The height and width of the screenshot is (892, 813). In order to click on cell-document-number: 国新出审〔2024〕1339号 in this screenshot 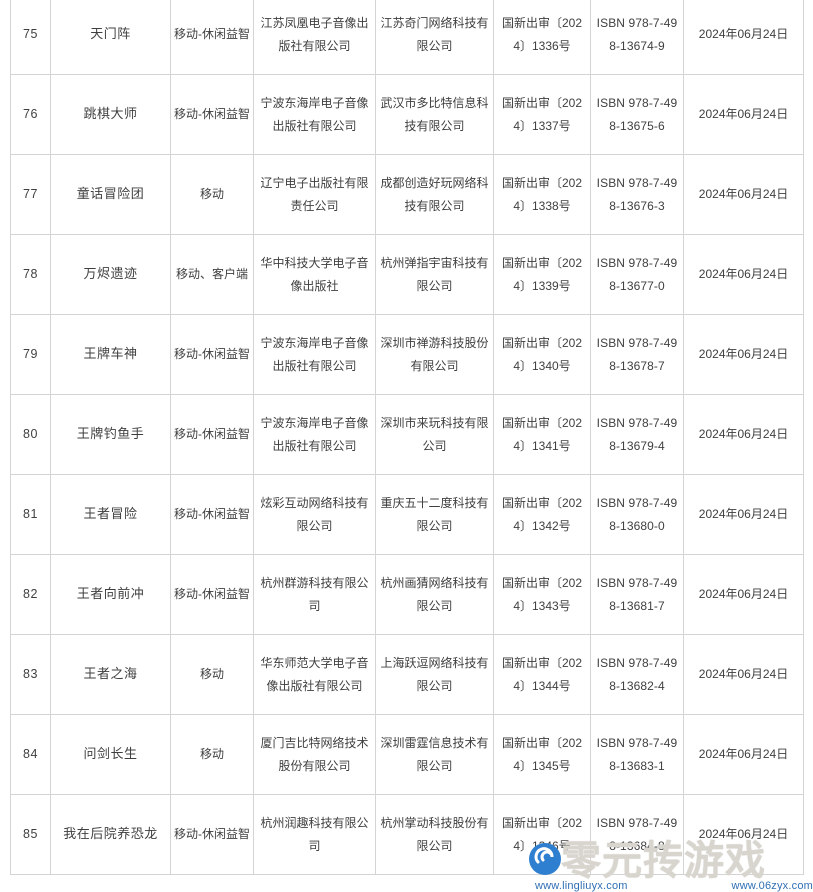, I will do `click(542, 274)`.